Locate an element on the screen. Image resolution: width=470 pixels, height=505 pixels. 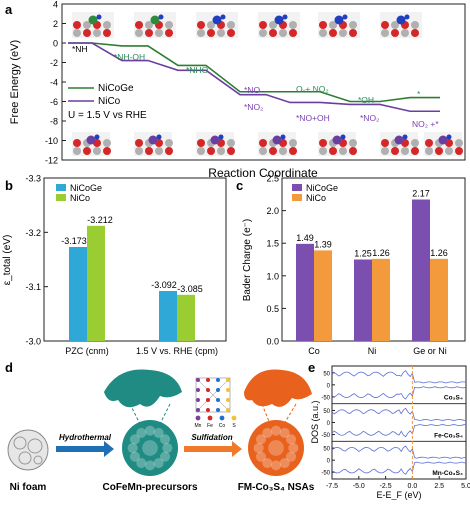
series-label: Co₃S₄ is located at coordinates (453, 398).